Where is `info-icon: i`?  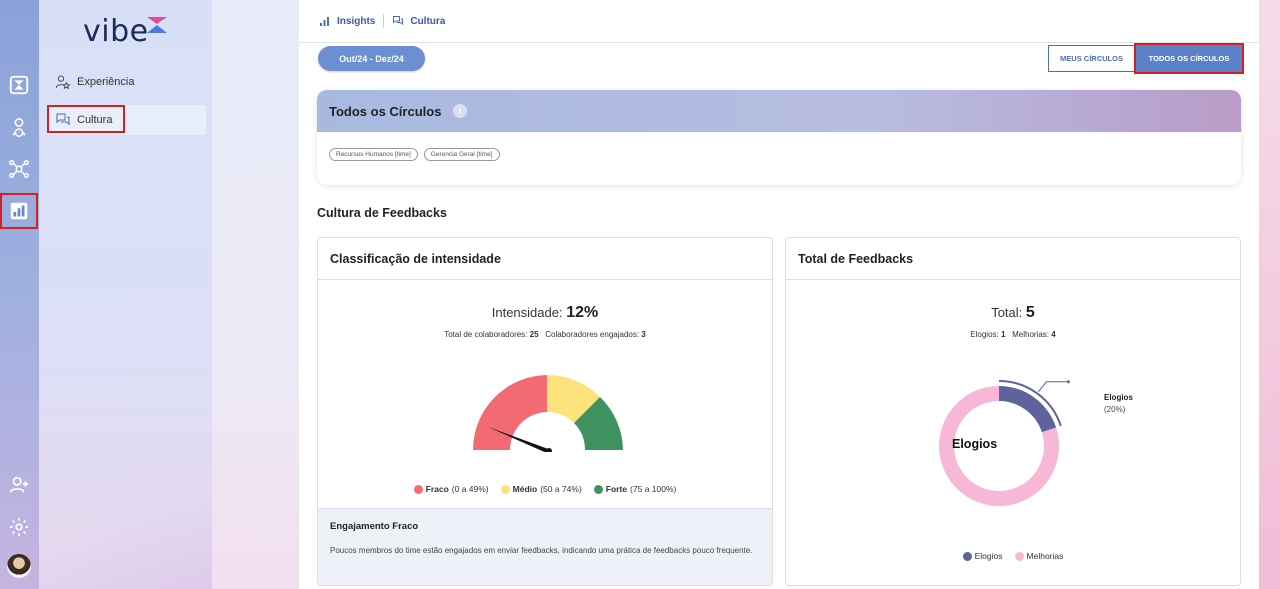
info-icon: i is located at coordinates (460, 111).